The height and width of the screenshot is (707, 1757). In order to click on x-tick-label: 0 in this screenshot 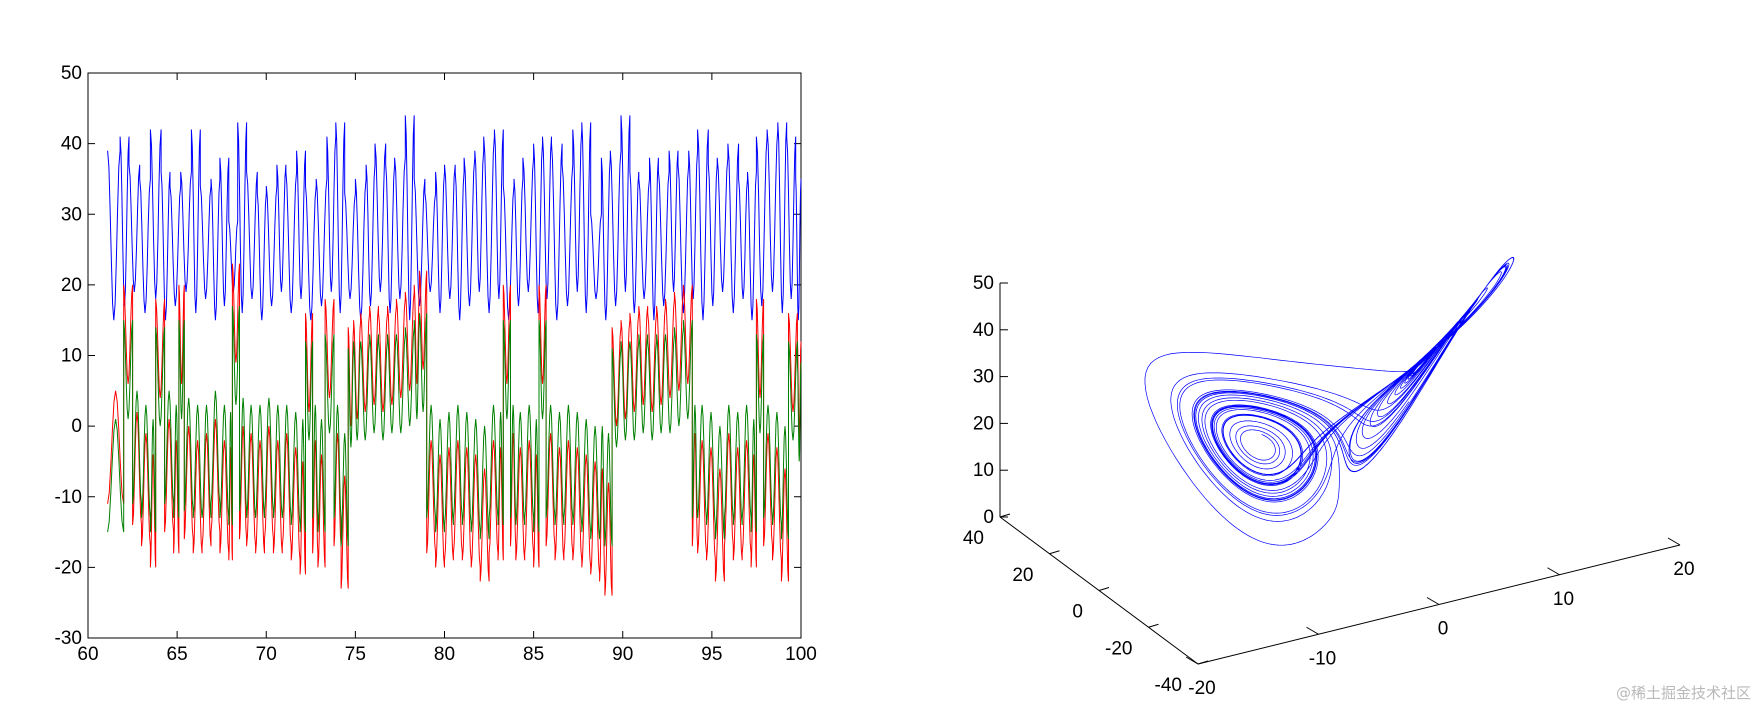, I will do `click(1443, 629)`.